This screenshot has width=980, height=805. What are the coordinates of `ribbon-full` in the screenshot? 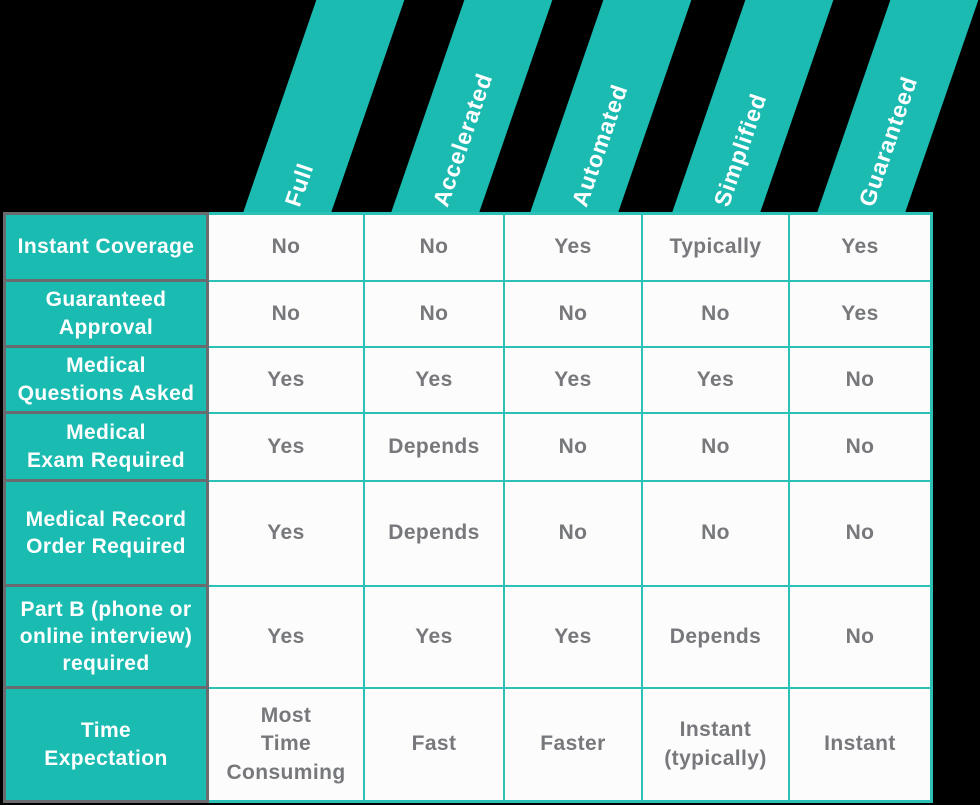 It's located at (324, 106).